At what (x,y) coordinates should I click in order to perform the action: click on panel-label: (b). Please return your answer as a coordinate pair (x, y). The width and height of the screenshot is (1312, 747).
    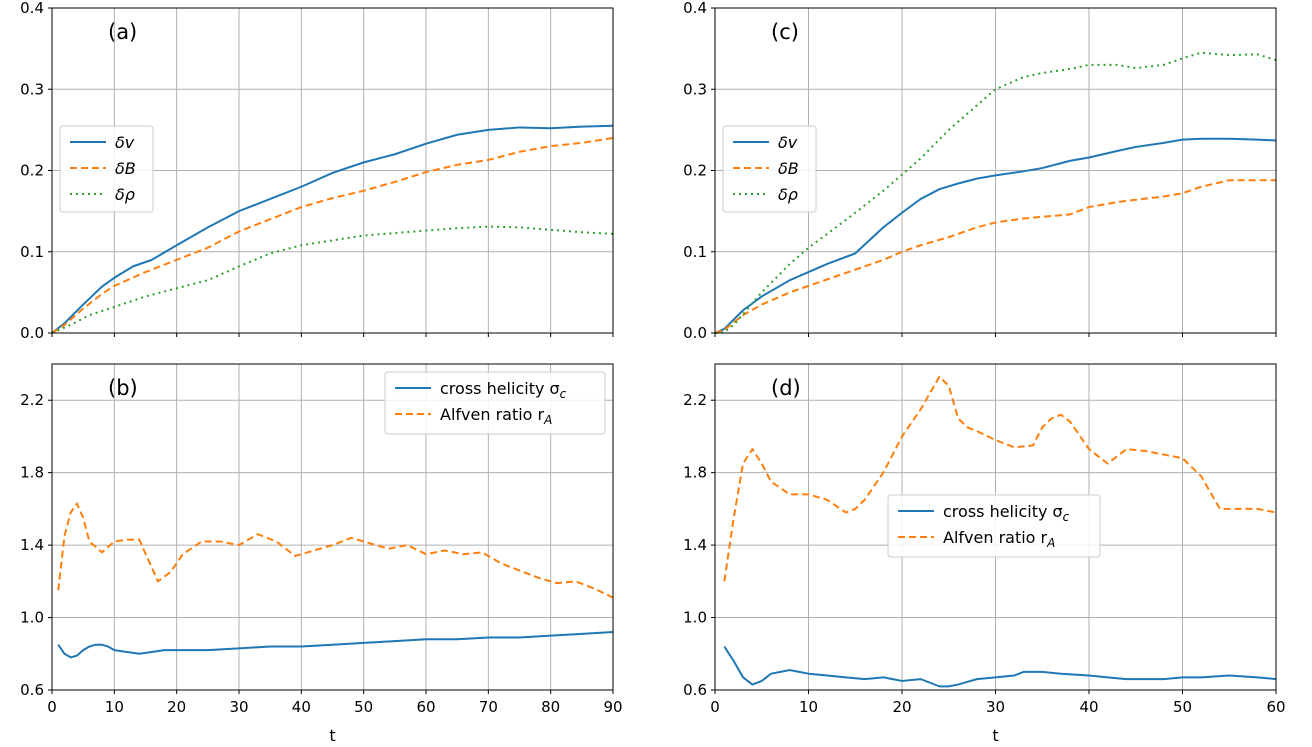
    Looking at the image, I should click on (123, 388).